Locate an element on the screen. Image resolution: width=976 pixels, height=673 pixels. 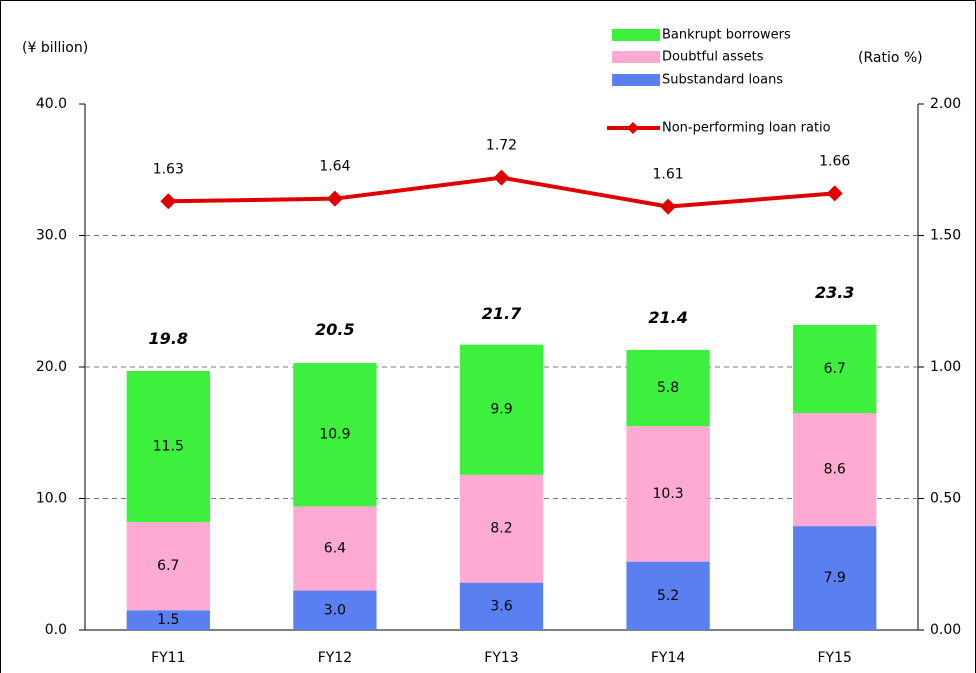
data-label: 3.0 is located at coordinates (335, 610).